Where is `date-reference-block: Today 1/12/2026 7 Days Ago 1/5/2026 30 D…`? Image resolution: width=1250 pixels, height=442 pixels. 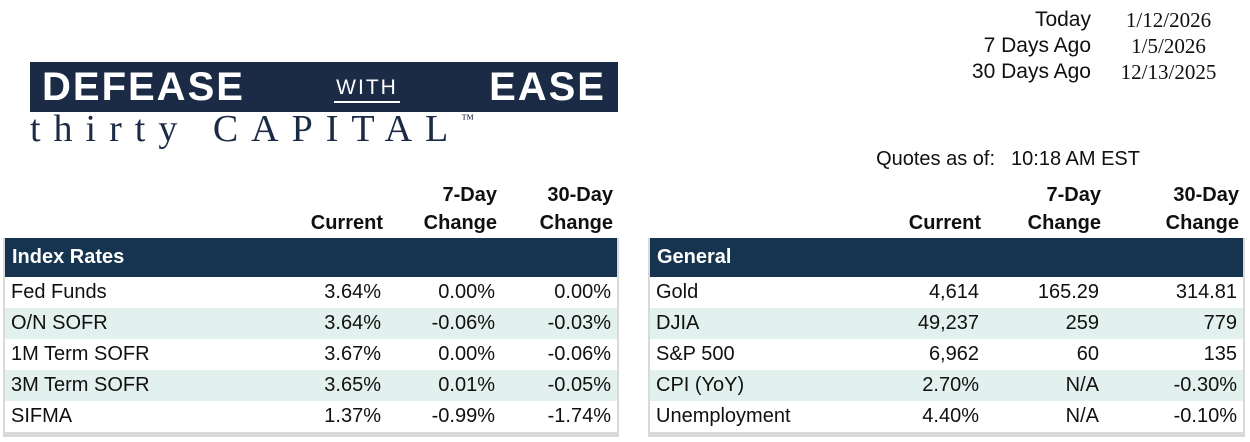
date-reference-block: Today 1/12/2026 7 Days Ago 1/5/2026 30 D… is located at coordinates (1078, 46).